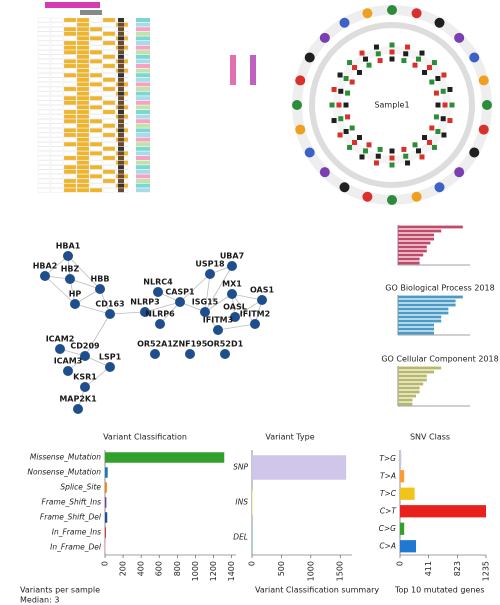 Image resolution: width=500 pixels, height=605 pixels. I want to click on node-label: ICAM2, so click(60, 339).